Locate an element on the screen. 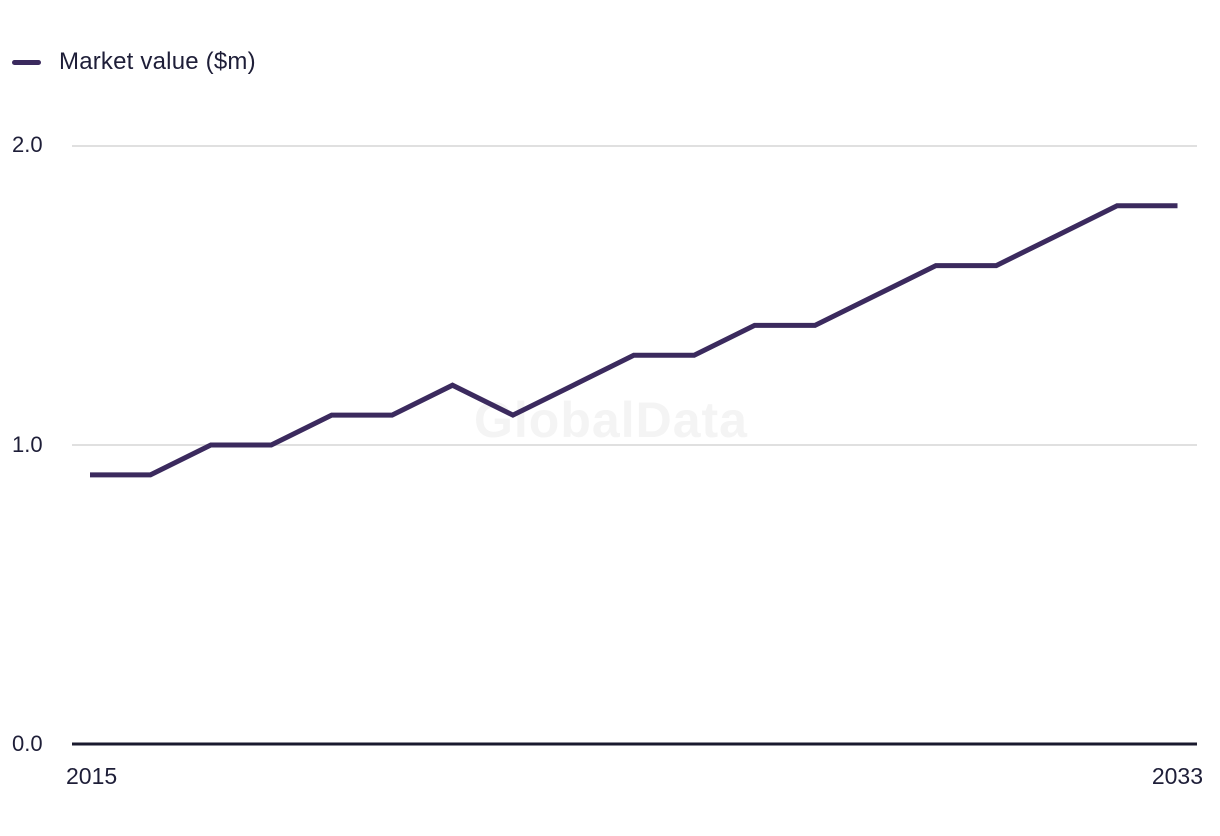  x-axis-tick-2033: 2033 is located at coordinates (1177, 776).